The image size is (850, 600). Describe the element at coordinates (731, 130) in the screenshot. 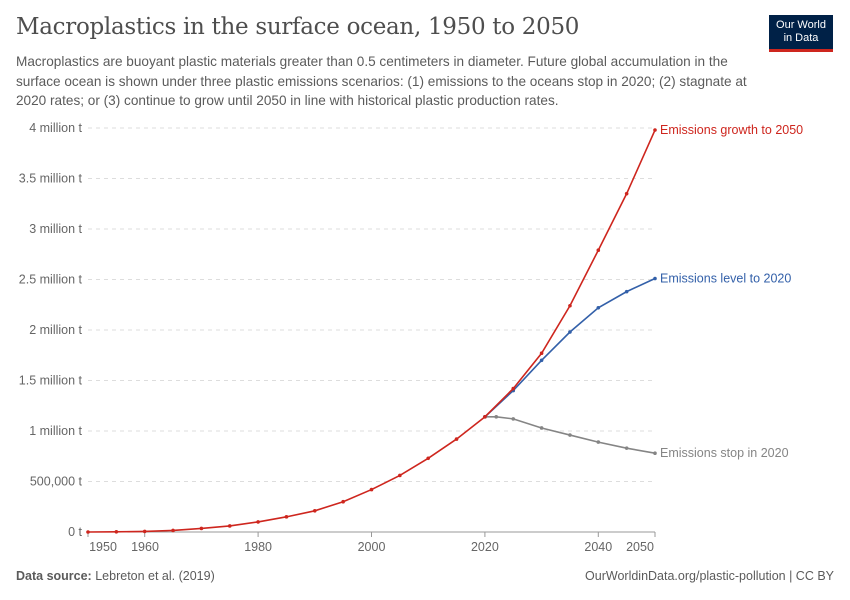

I see `series-label: Emissions growth to 2050` at that location.